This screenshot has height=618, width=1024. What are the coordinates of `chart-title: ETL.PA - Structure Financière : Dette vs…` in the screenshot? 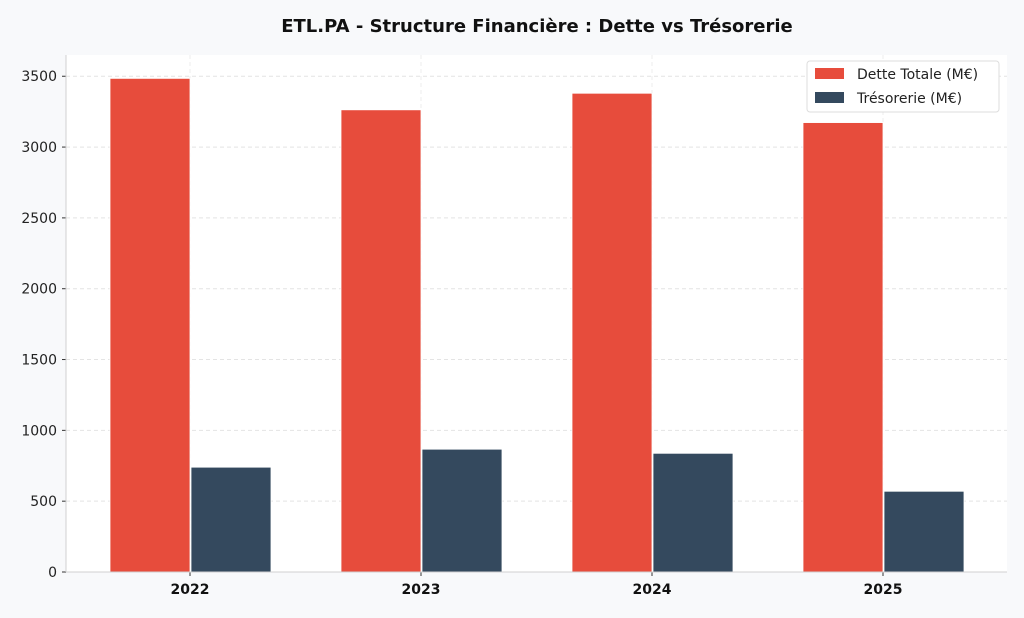 It's located at (537, 26).